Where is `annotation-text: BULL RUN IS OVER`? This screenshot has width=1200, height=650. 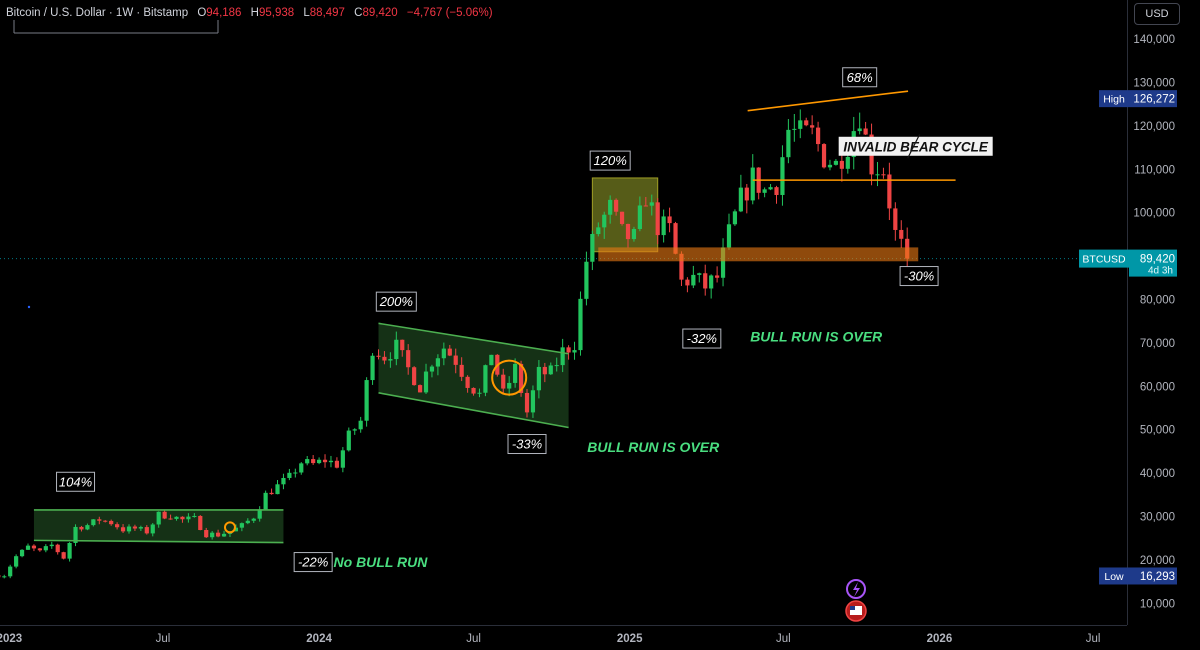
annotation-text: BULL RUN IS OVER is located at coordinates (816, 336).